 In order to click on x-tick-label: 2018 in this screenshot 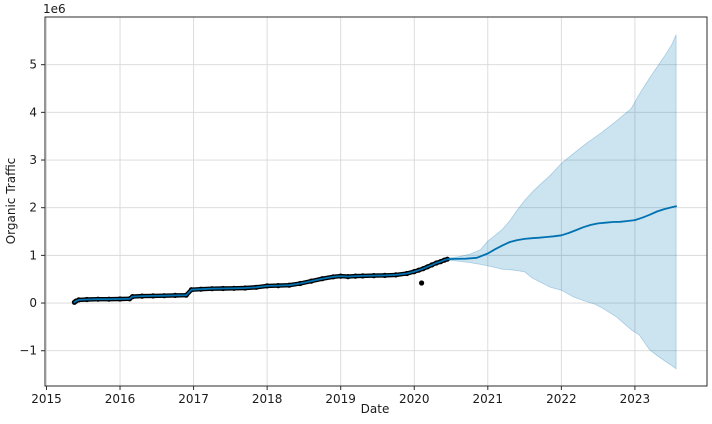, I will do `click(267, 399)`.